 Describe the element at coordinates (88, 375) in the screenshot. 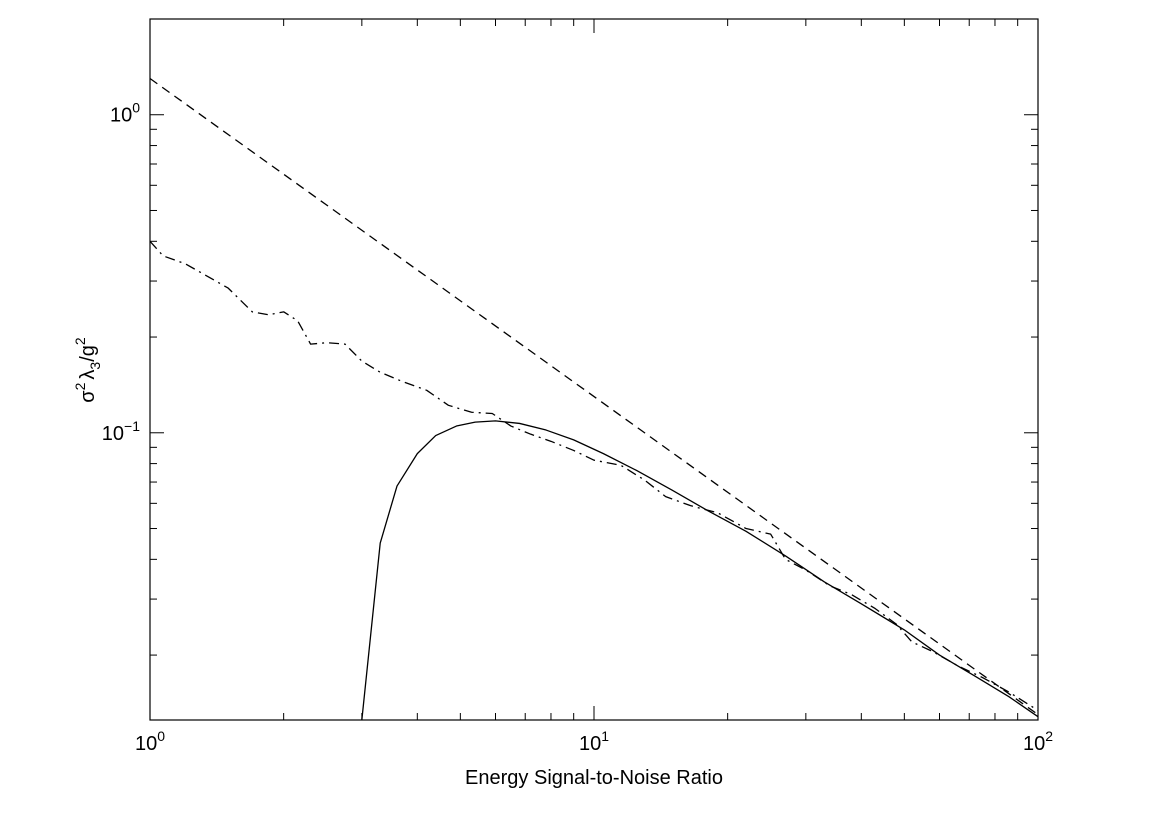

I see `y-label-lambda: λ` at that location.